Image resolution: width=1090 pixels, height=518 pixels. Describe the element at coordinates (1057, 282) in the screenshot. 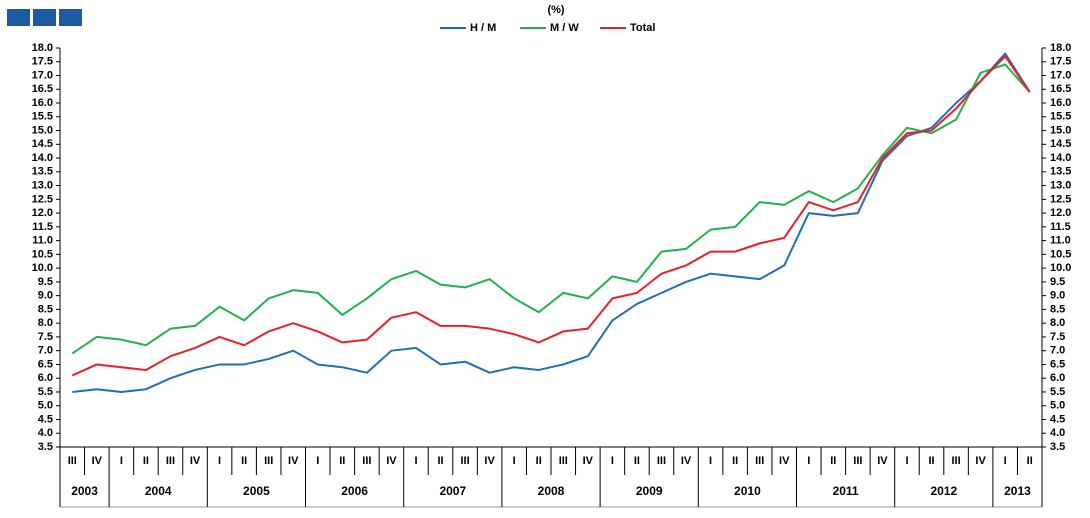

I see `y-tick-label-right: 9.5` at that location.